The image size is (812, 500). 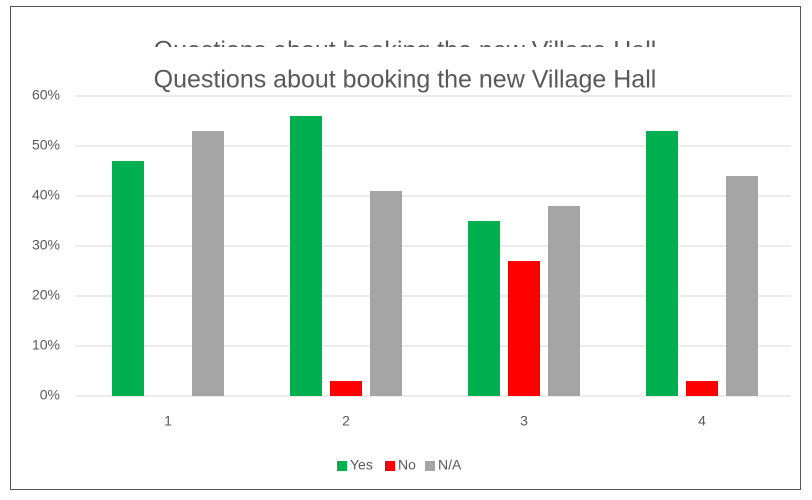 What do you see at coordinates (46, 345) in the screenshot?
I see `y-tick-label: 10%` at bounding box center [46, 345].